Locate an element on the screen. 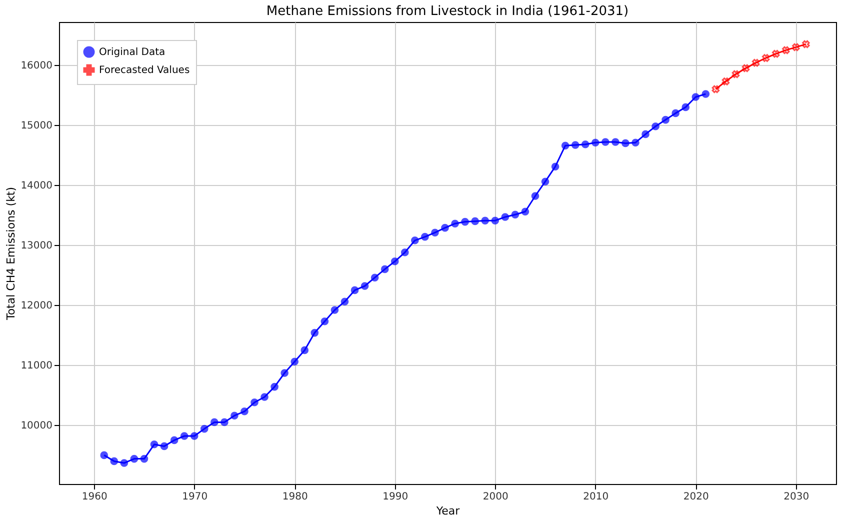 This screenshot has width=841, height=521. x-tick-label: 1980 is located at coordinates (295, 497).